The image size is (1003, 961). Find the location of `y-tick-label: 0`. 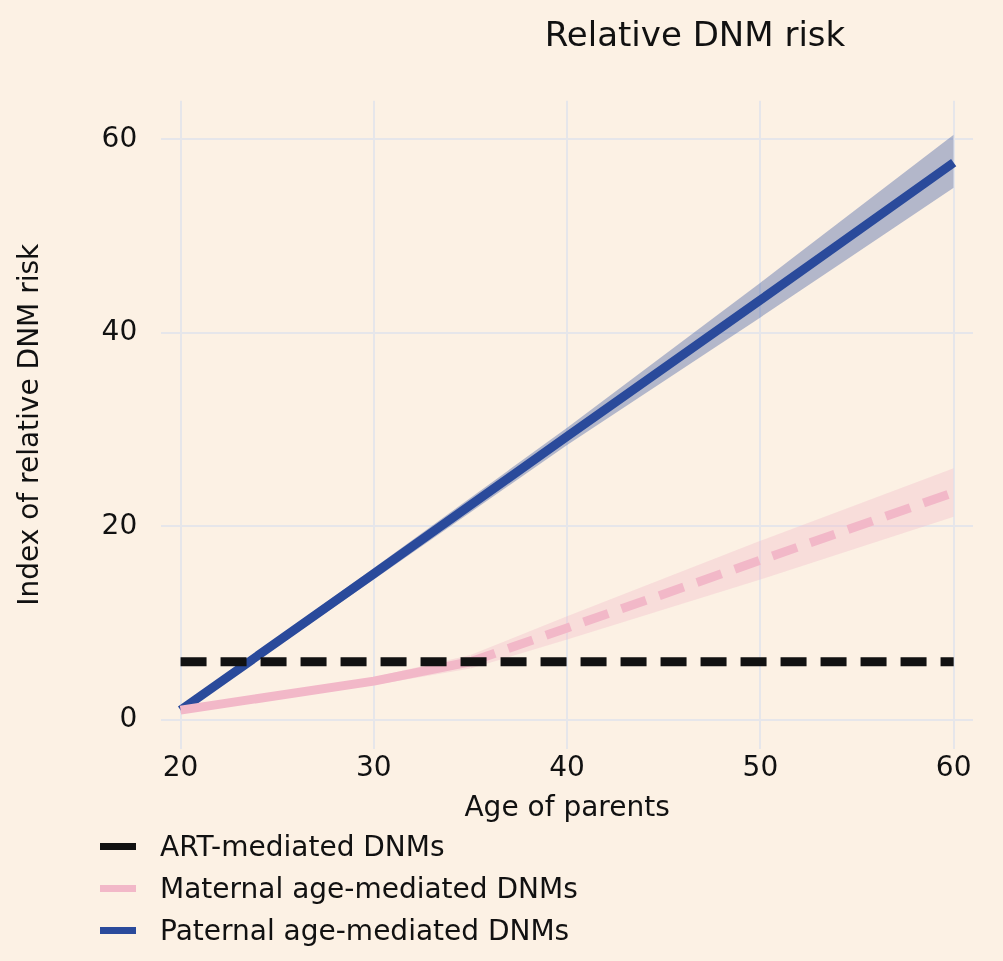

y-tick-label: 0 is located at coordinates (128, 718).